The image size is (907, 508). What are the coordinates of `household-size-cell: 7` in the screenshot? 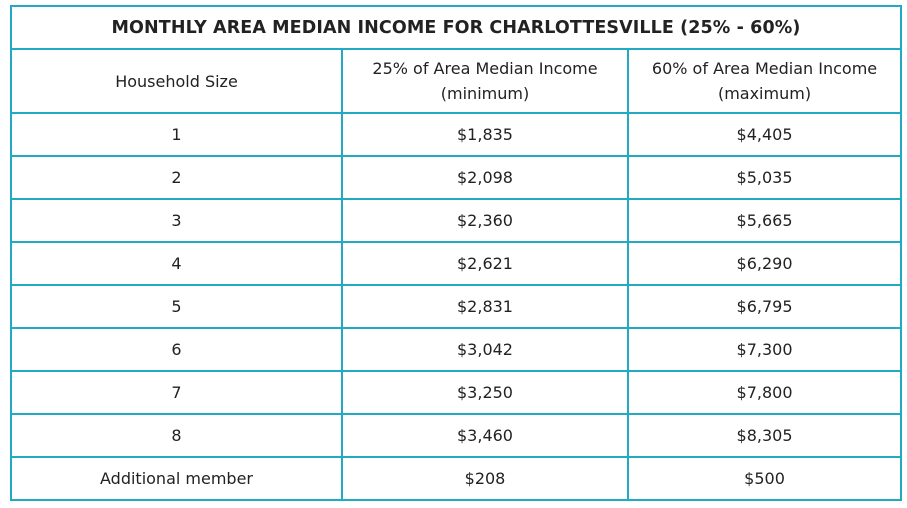 It's located at (176, 392).